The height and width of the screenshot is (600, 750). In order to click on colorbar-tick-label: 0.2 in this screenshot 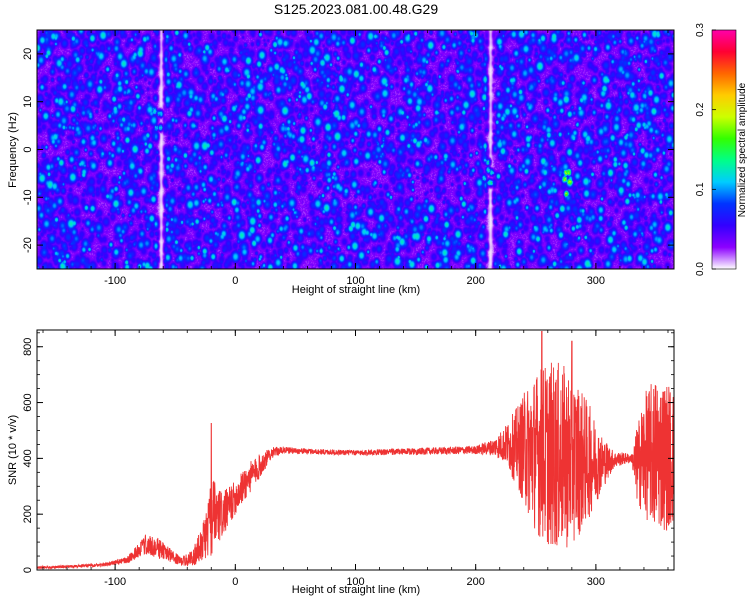, I will do `click(700, 109)`.